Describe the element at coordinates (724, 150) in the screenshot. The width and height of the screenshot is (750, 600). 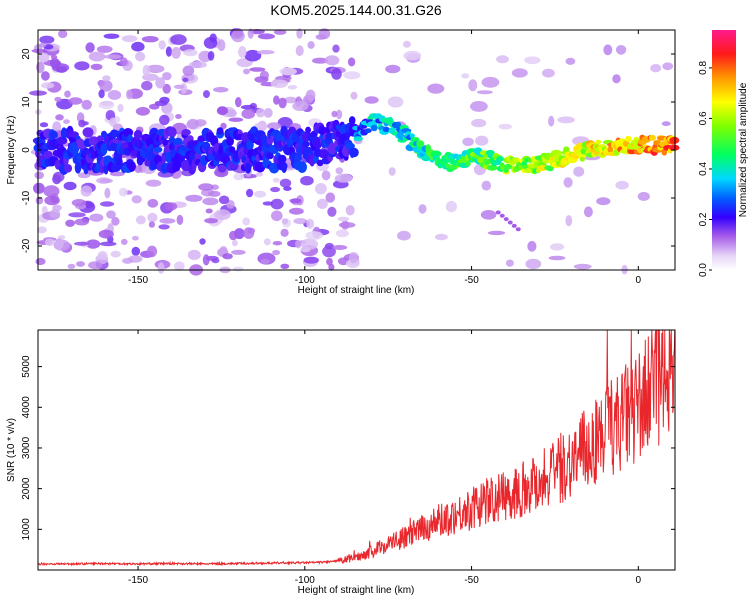
I see `colorbar-gradient` at that location.